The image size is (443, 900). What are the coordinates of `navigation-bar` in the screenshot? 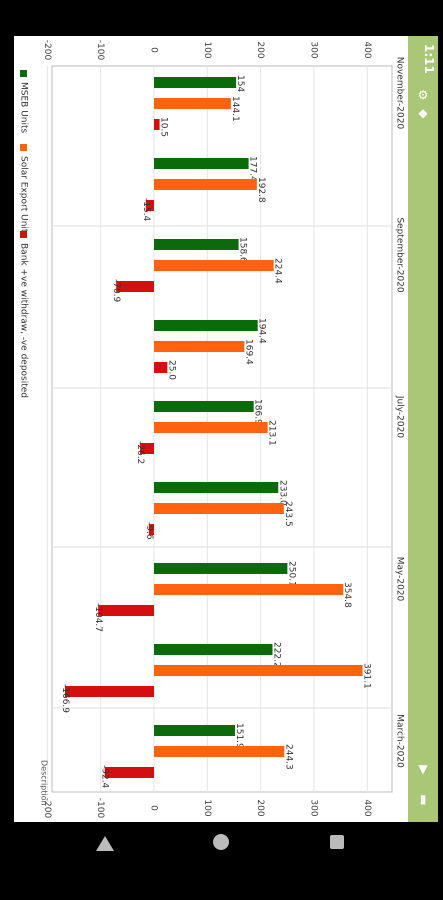 It's located at (221, 861).